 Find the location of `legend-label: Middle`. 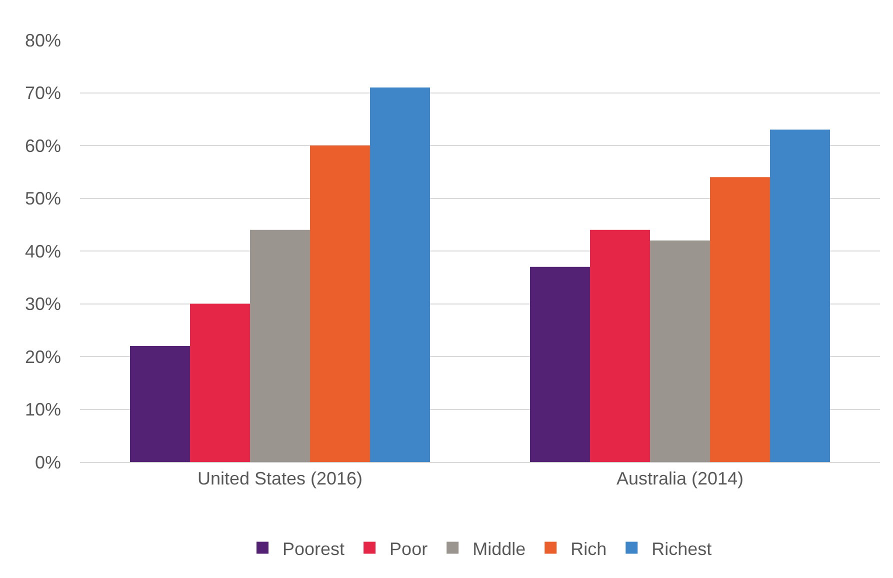

legend-label: Middle is located at coordinates (499, 548).